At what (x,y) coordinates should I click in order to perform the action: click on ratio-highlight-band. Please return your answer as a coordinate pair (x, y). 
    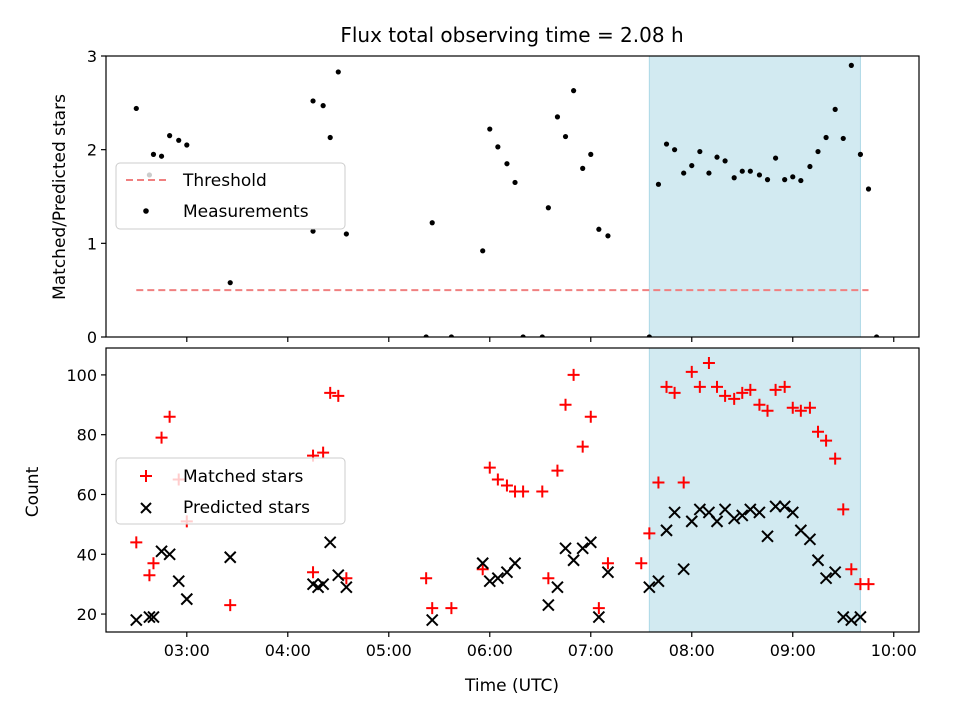
    Looking at the image, I should click on (754, 196).